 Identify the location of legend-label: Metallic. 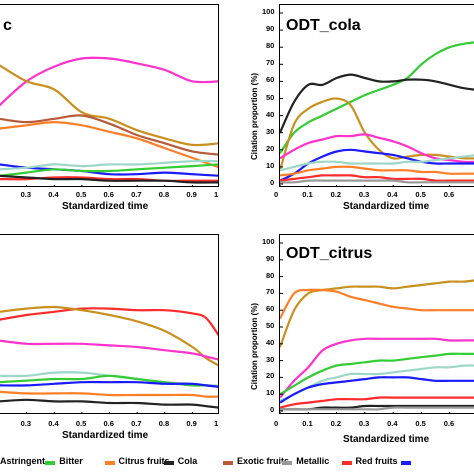
(313, 461).